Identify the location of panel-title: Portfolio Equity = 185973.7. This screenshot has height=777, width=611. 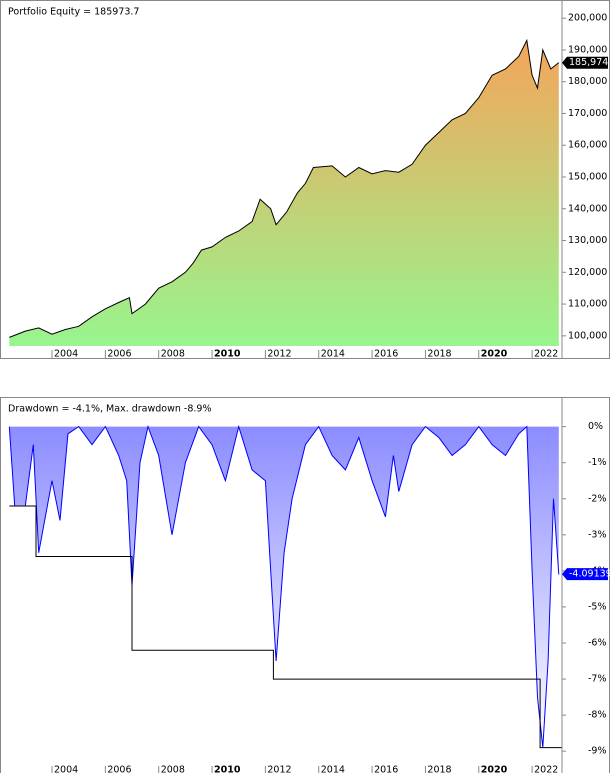
(73, 12).